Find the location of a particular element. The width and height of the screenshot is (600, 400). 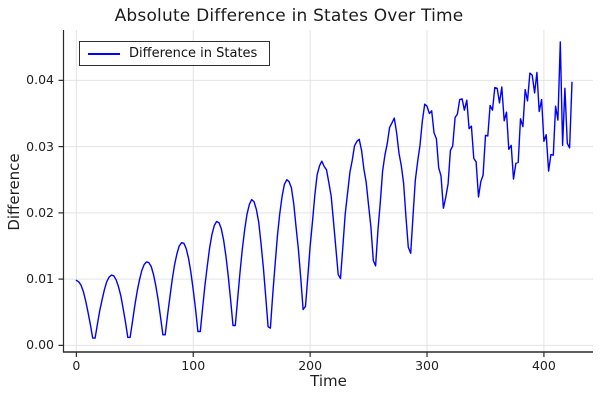

legend-entry-label: Difference in States is located at coordinates (193, 53).